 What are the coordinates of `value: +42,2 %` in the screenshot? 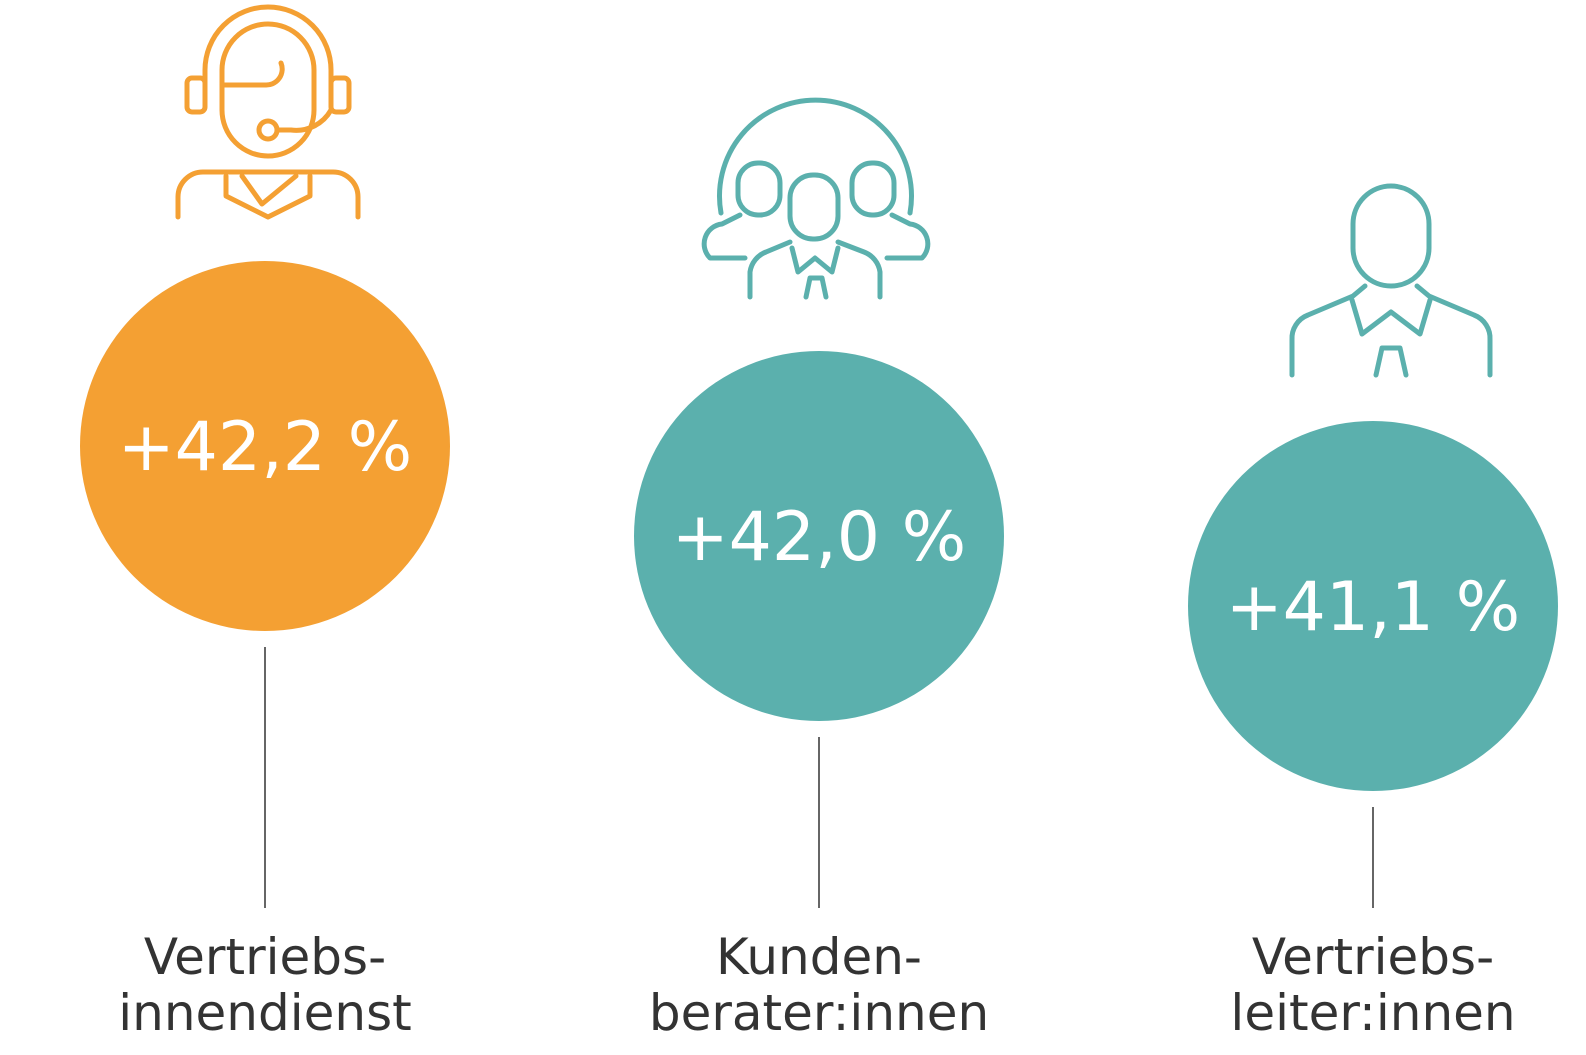 It's located at (265, 447).